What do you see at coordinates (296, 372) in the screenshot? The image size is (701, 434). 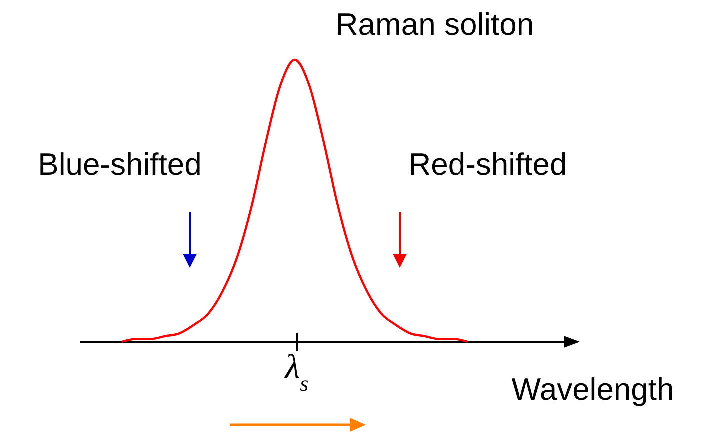 I see `text: λ$_{s}$` at bounding box center [296, 372].